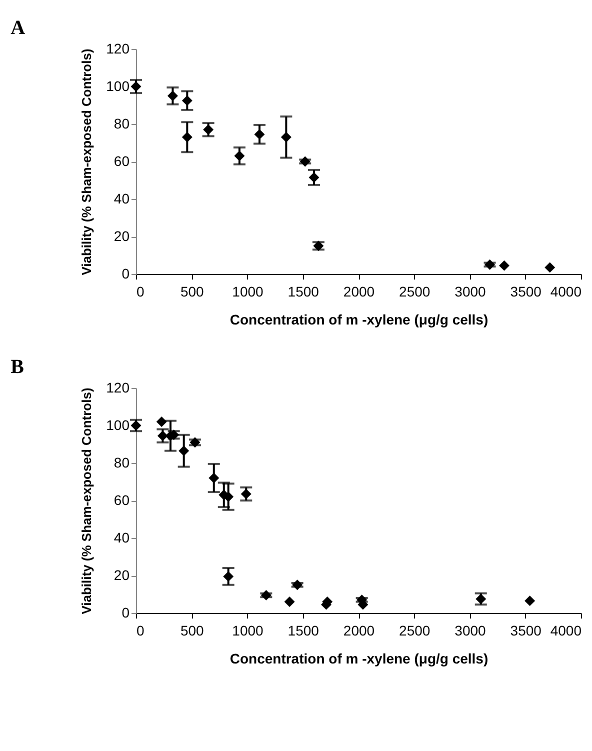 Image resolution: width=592 pixels, height=751 pixels. Describe the element at coordinates (18, 28) in the screenshot. I see `chart-title: A` at that location.